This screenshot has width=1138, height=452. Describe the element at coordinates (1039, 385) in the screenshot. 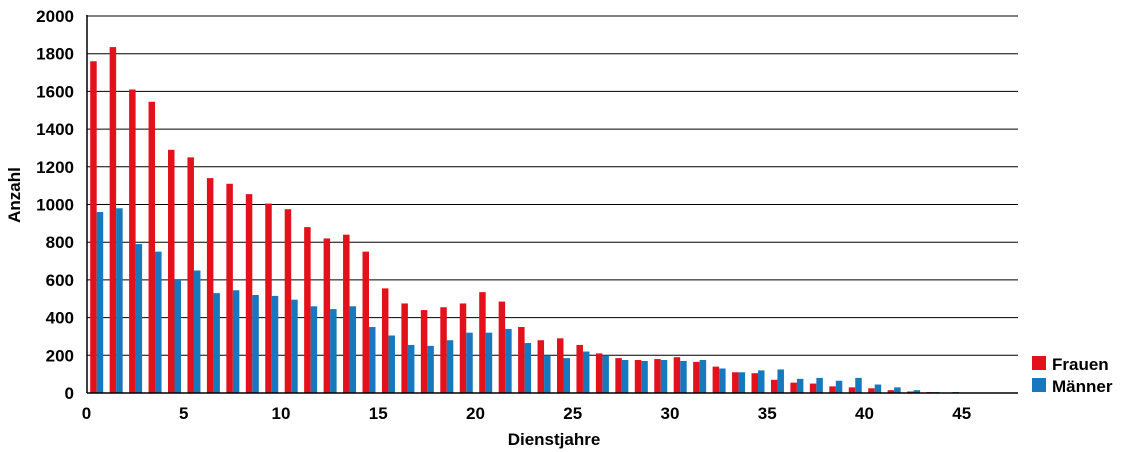

I see `legend-swatch-maenner` at that location.